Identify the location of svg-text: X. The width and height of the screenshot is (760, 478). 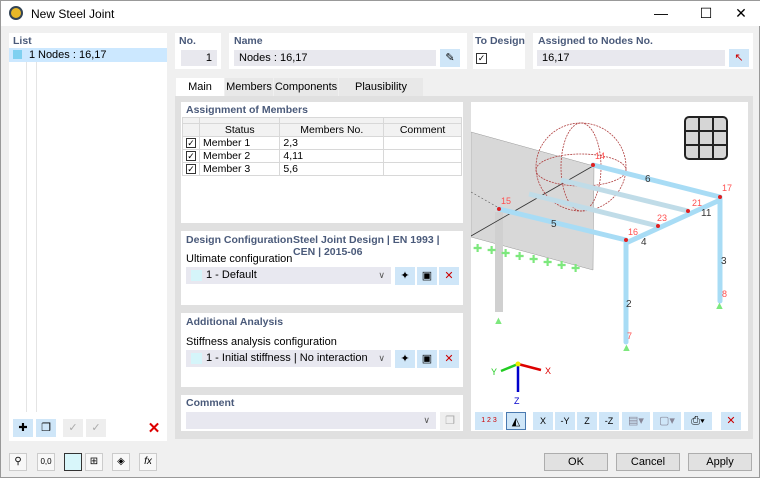
(548, 371).